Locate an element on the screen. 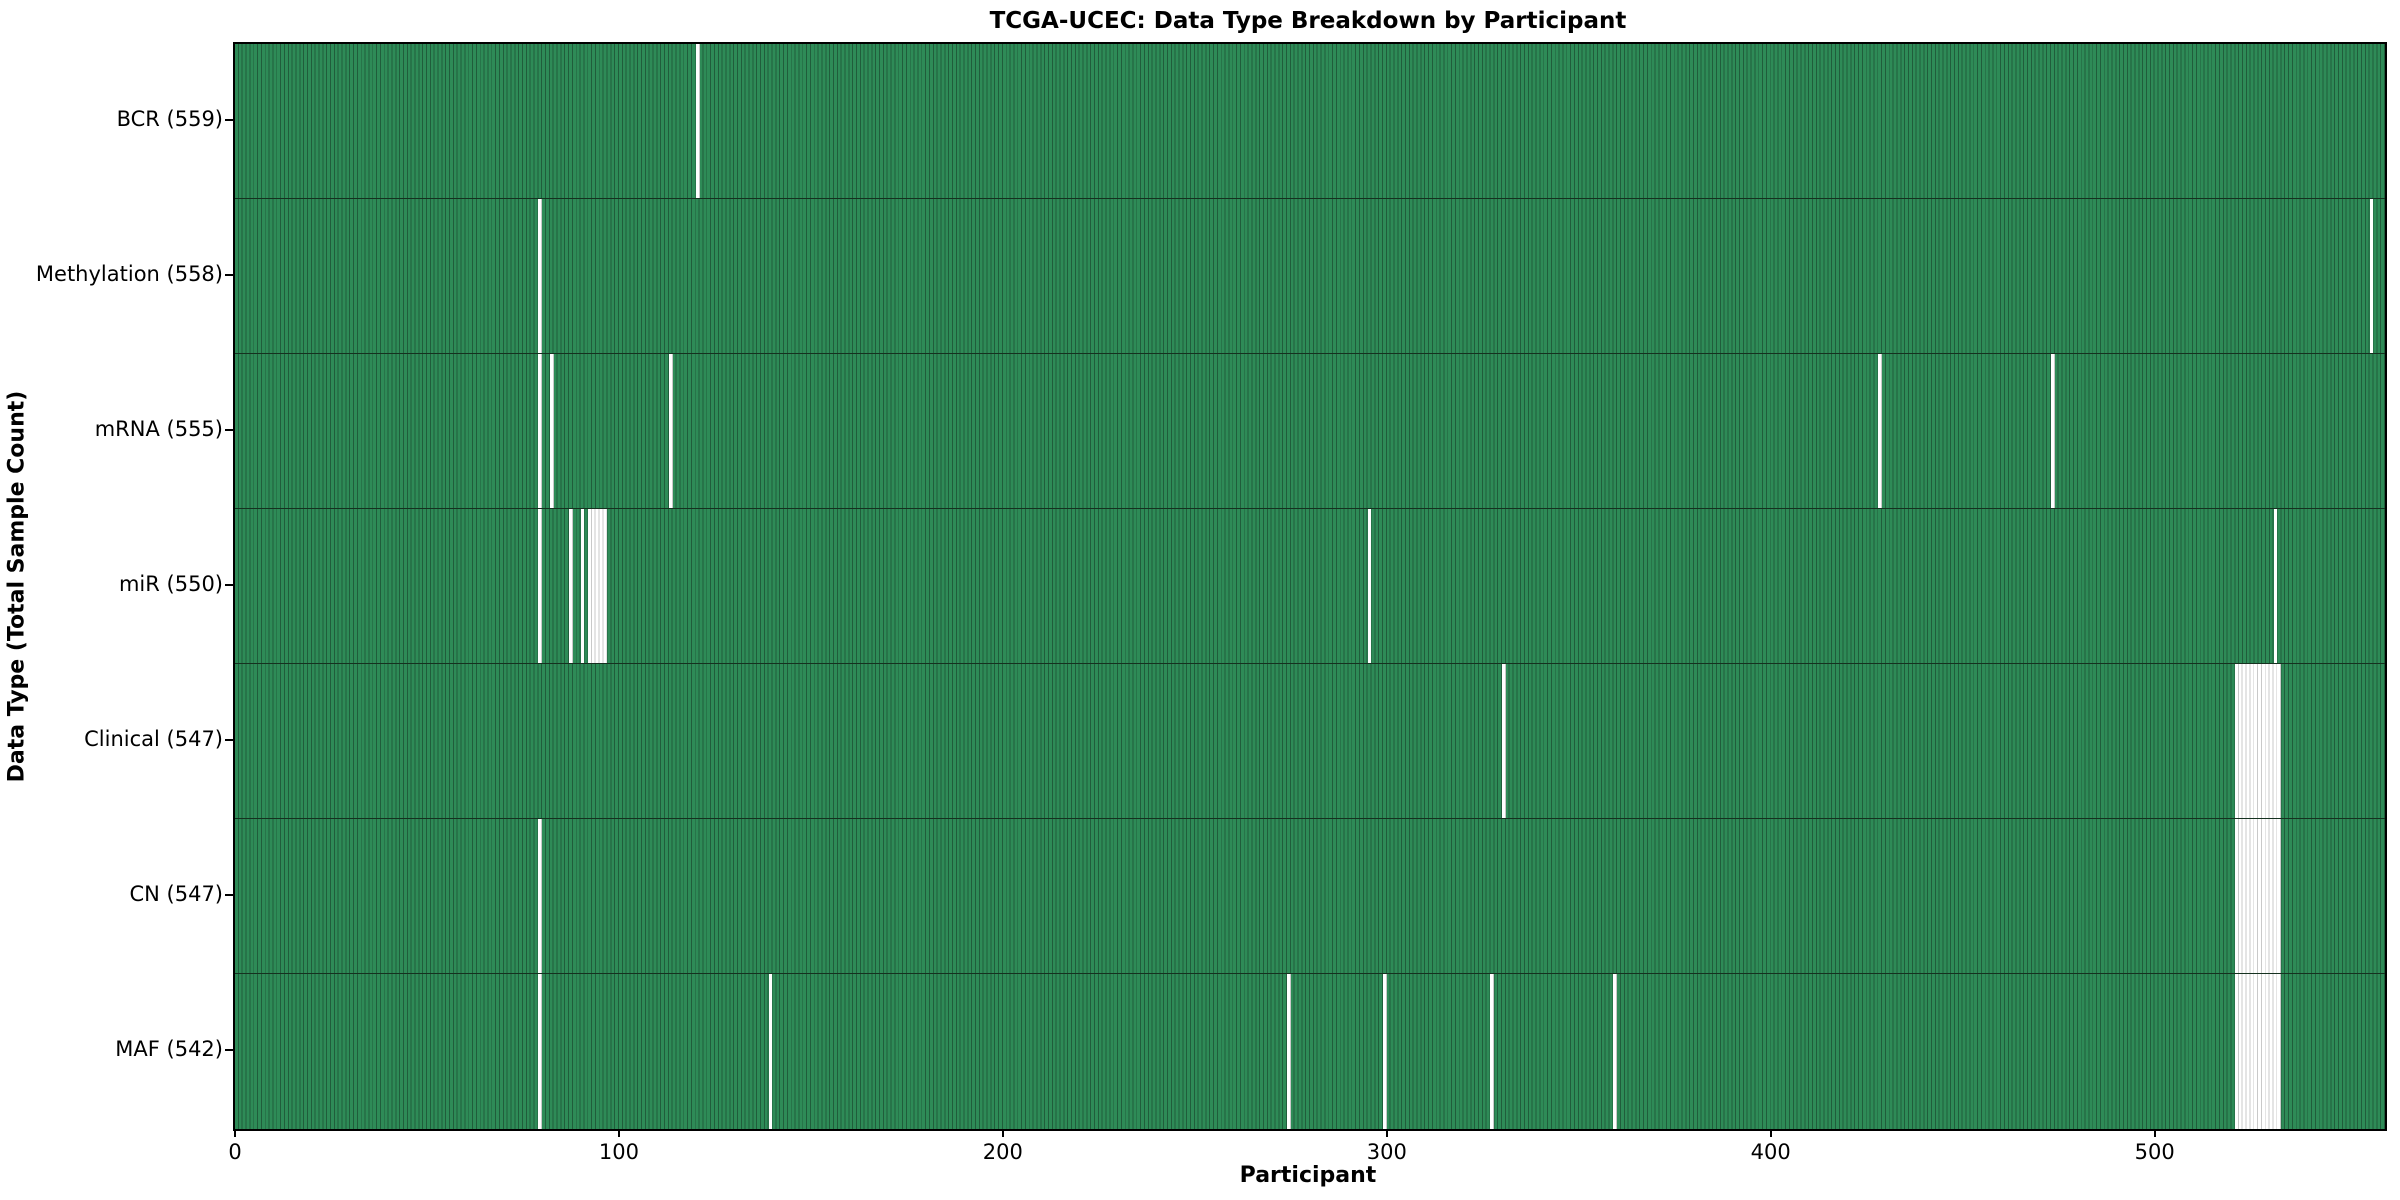  x-tick-label: 500 is located at coordinates (2154, 1152).